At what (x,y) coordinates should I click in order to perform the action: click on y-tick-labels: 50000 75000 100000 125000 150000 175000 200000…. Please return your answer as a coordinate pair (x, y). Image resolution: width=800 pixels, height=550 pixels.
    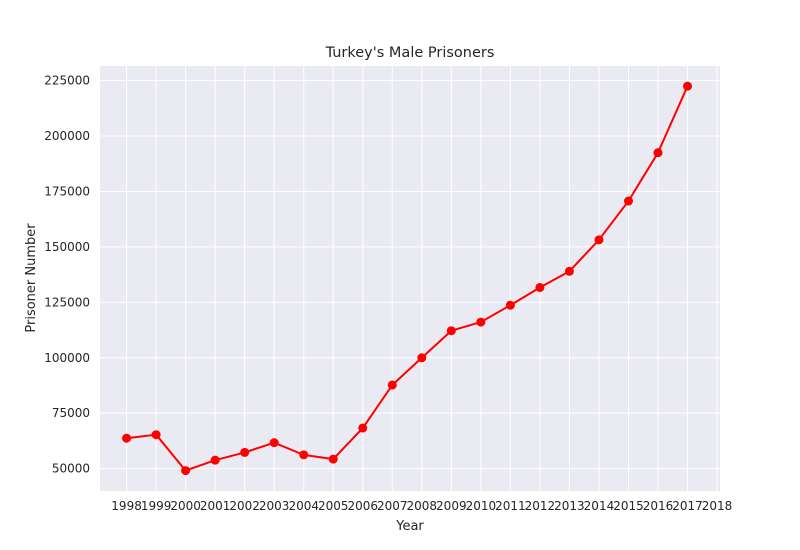
    Looking at the image, I should click on (67, 275).